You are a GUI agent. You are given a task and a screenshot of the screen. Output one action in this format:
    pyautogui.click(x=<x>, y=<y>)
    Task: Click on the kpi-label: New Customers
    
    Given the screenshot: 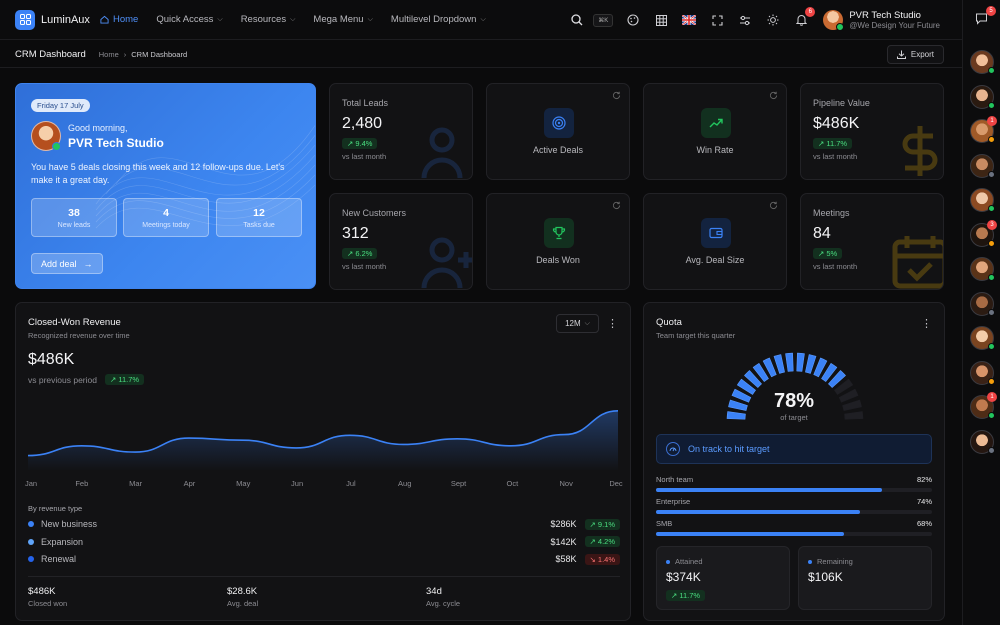 What is the action you would take?
    pyautogui.click(x=374, y=213)
    